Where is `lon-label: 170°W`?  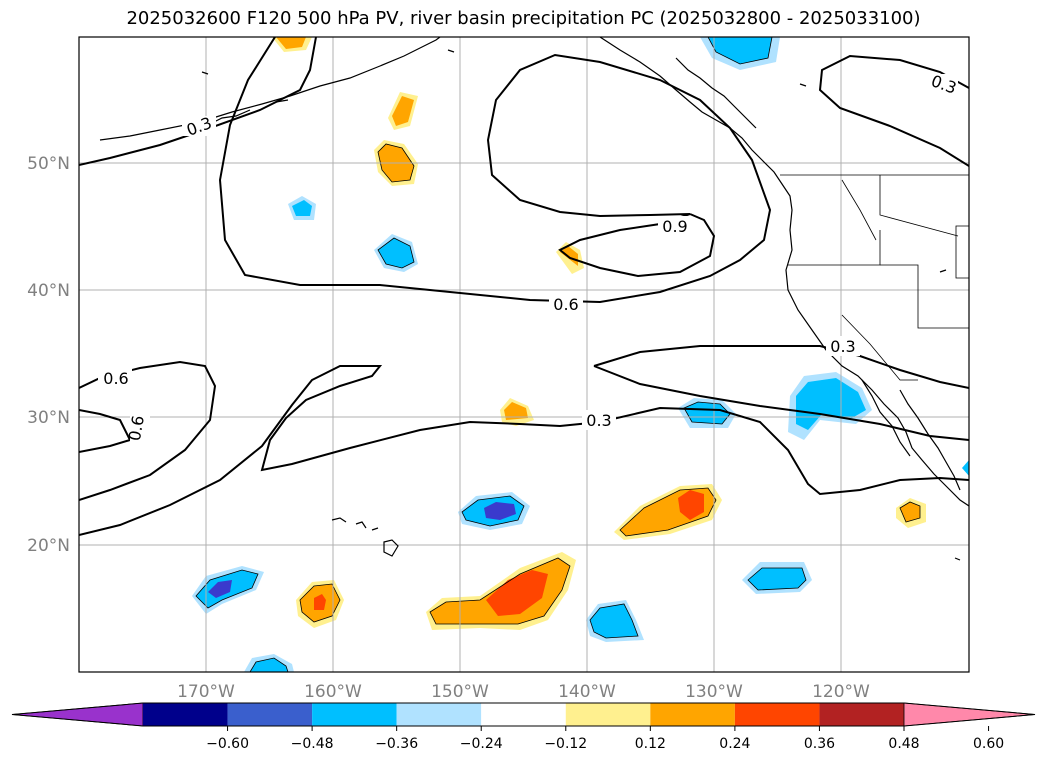 lon-label: 170°W is located at coordinates (206, 692).